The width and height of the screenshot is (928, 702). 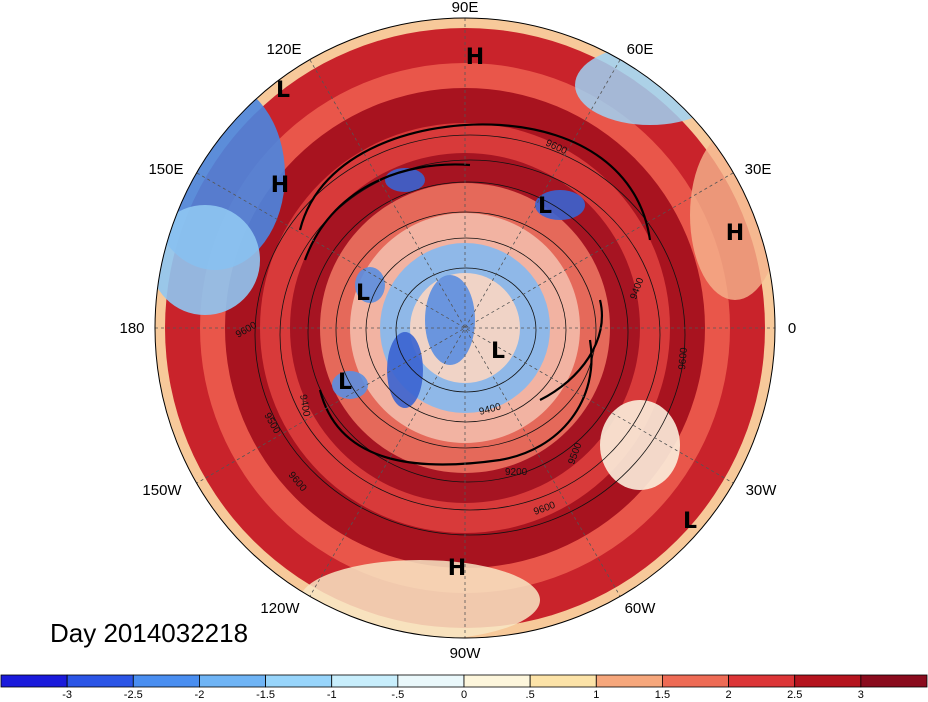 What do you see at coordinates (729, 695) in the screenshot?
I see `colorbar-tick-label: 2` at bounding box center [729, 695].